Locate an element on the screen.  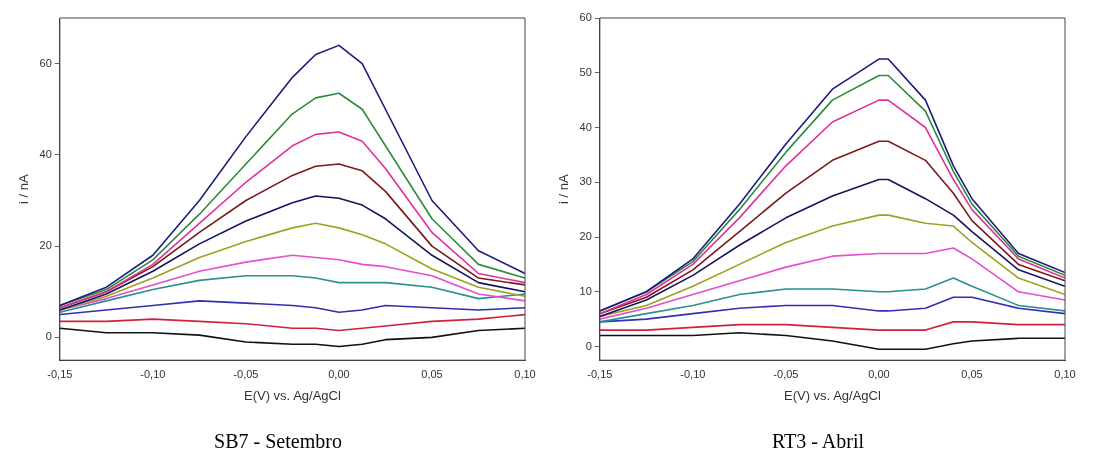
y-tick-label: 50 is located at coordinates (585, 71).